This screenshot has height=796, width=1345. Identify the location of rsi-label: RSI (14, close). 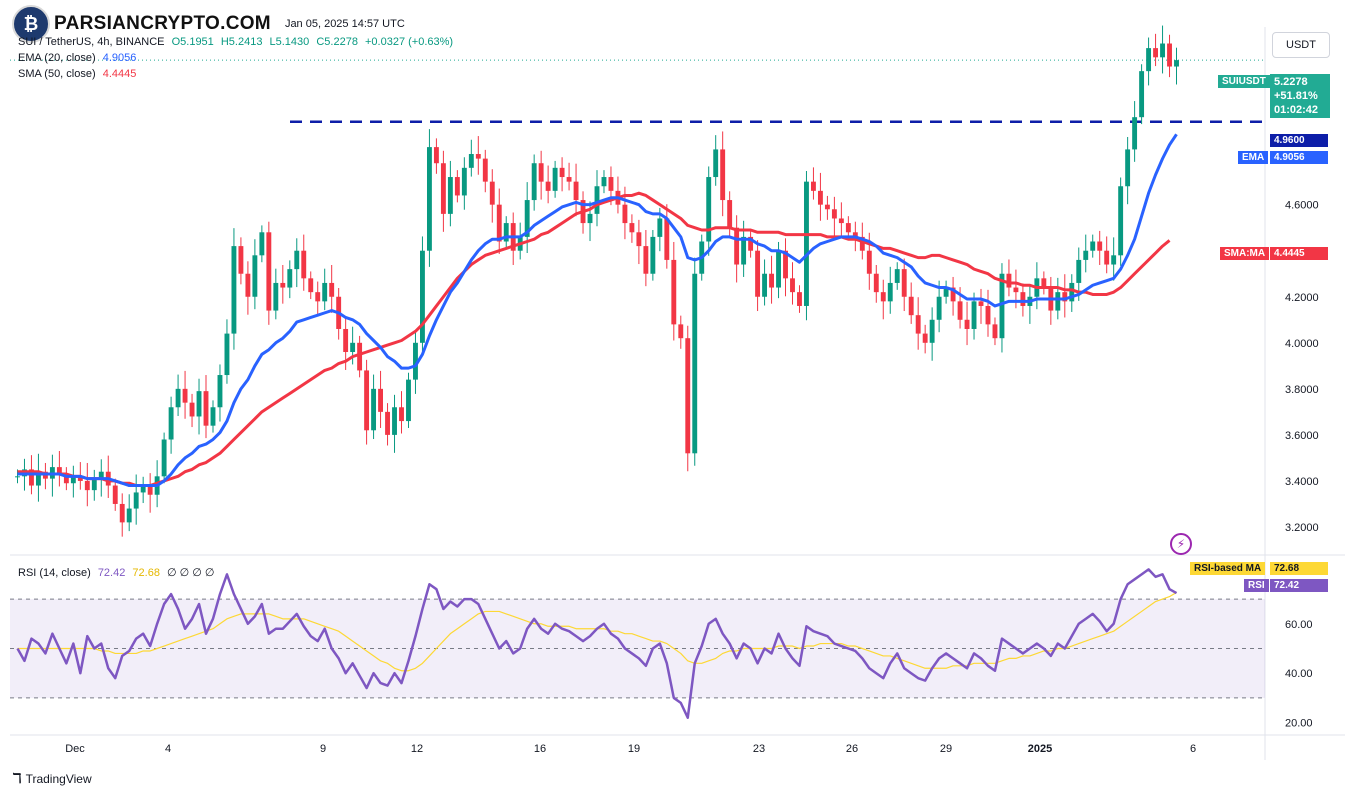
(54, 573).